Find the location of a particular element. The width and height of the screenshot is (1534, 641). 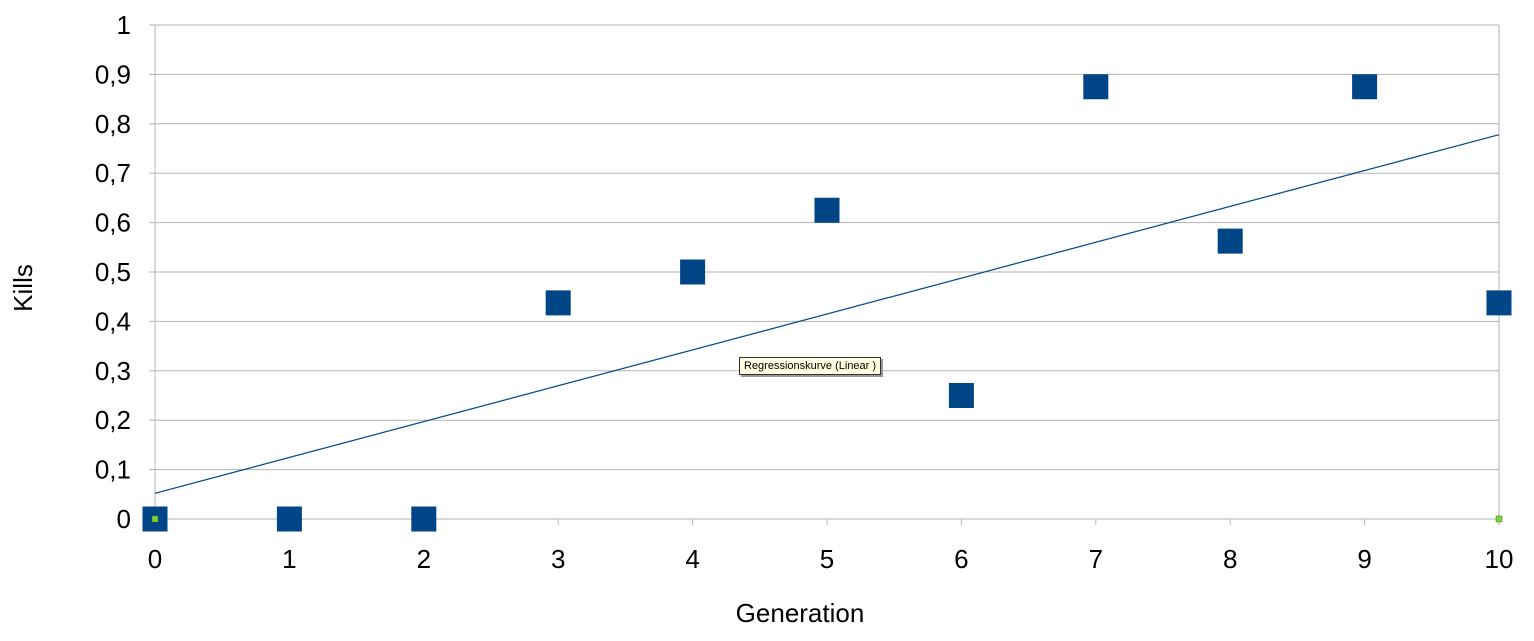

y-axis-title: Kills is located at coordinates (23, 288).